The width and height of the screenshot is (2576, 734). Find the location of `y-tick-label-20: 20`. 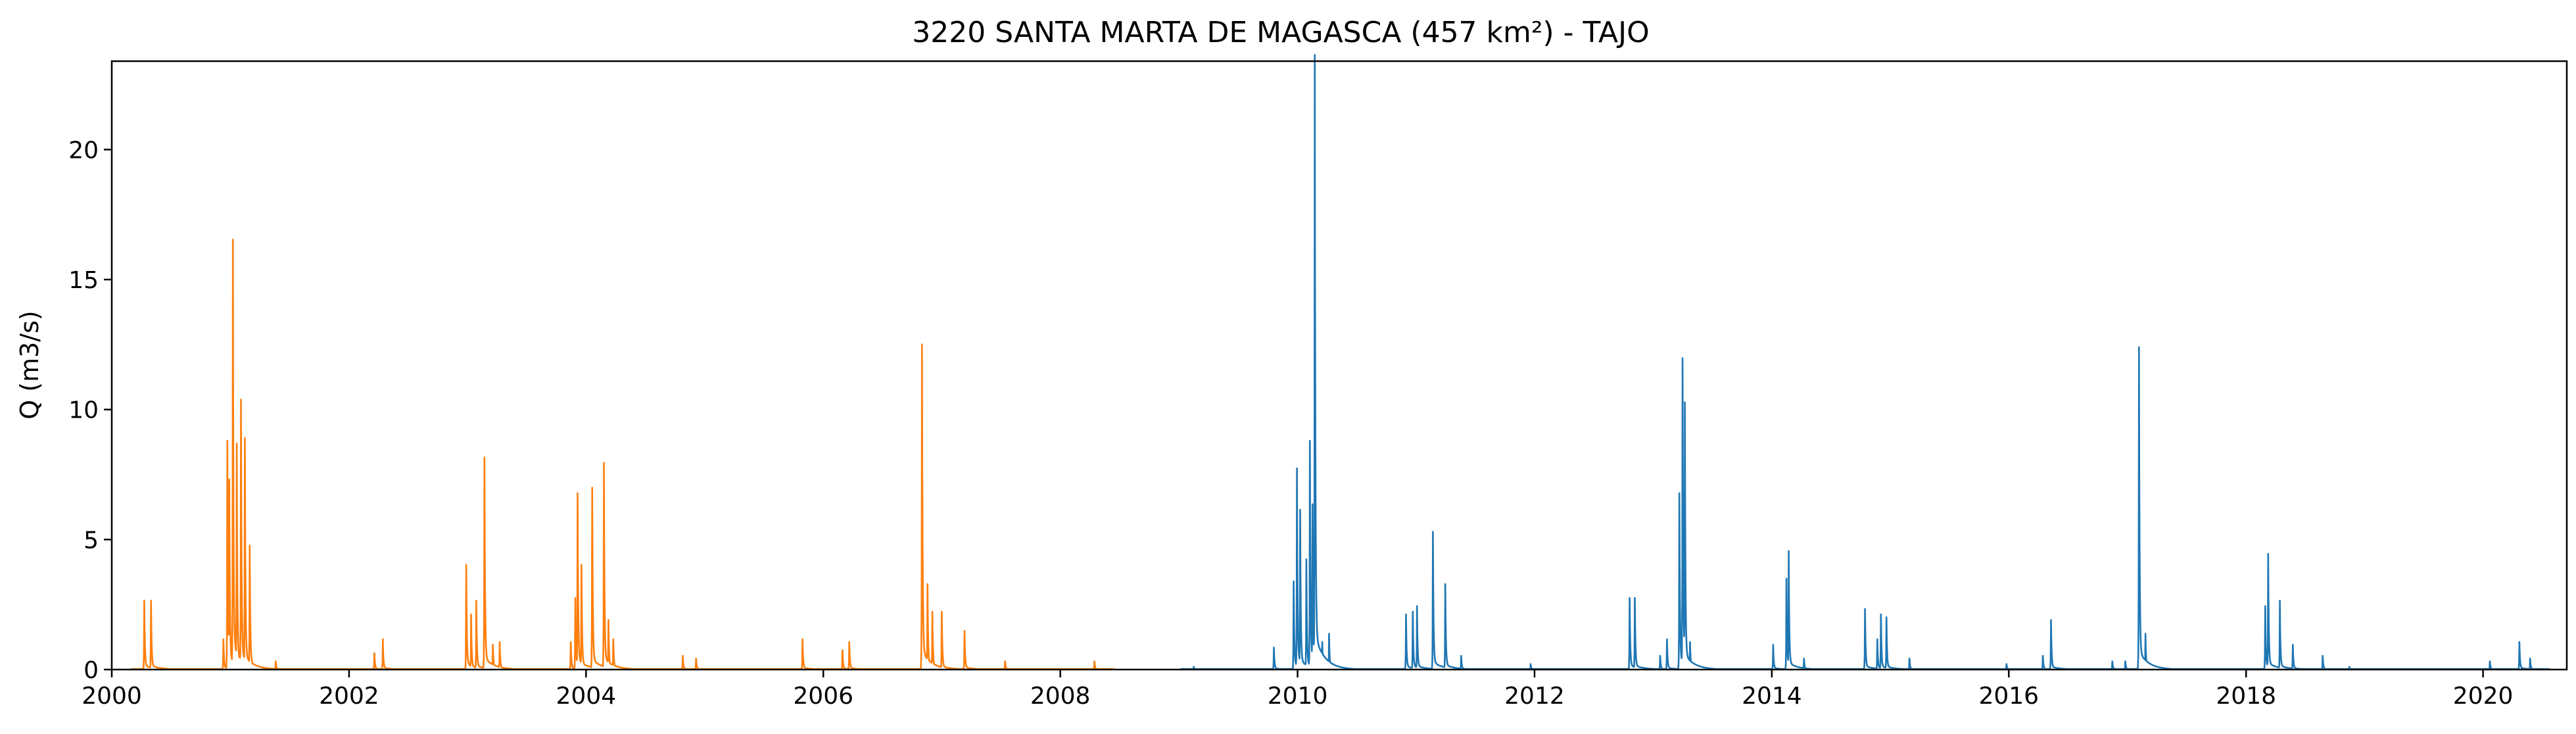

y-tick-label-20: 20 is located at coordinates (84, 150).